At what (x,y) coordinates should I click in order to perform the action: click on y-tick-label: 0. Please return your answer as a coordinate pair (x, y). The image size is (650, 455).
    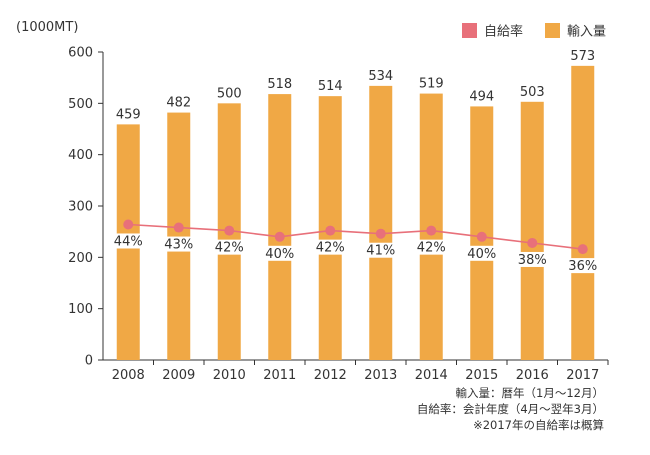
    Looking at the image, I should click on (89, 361).